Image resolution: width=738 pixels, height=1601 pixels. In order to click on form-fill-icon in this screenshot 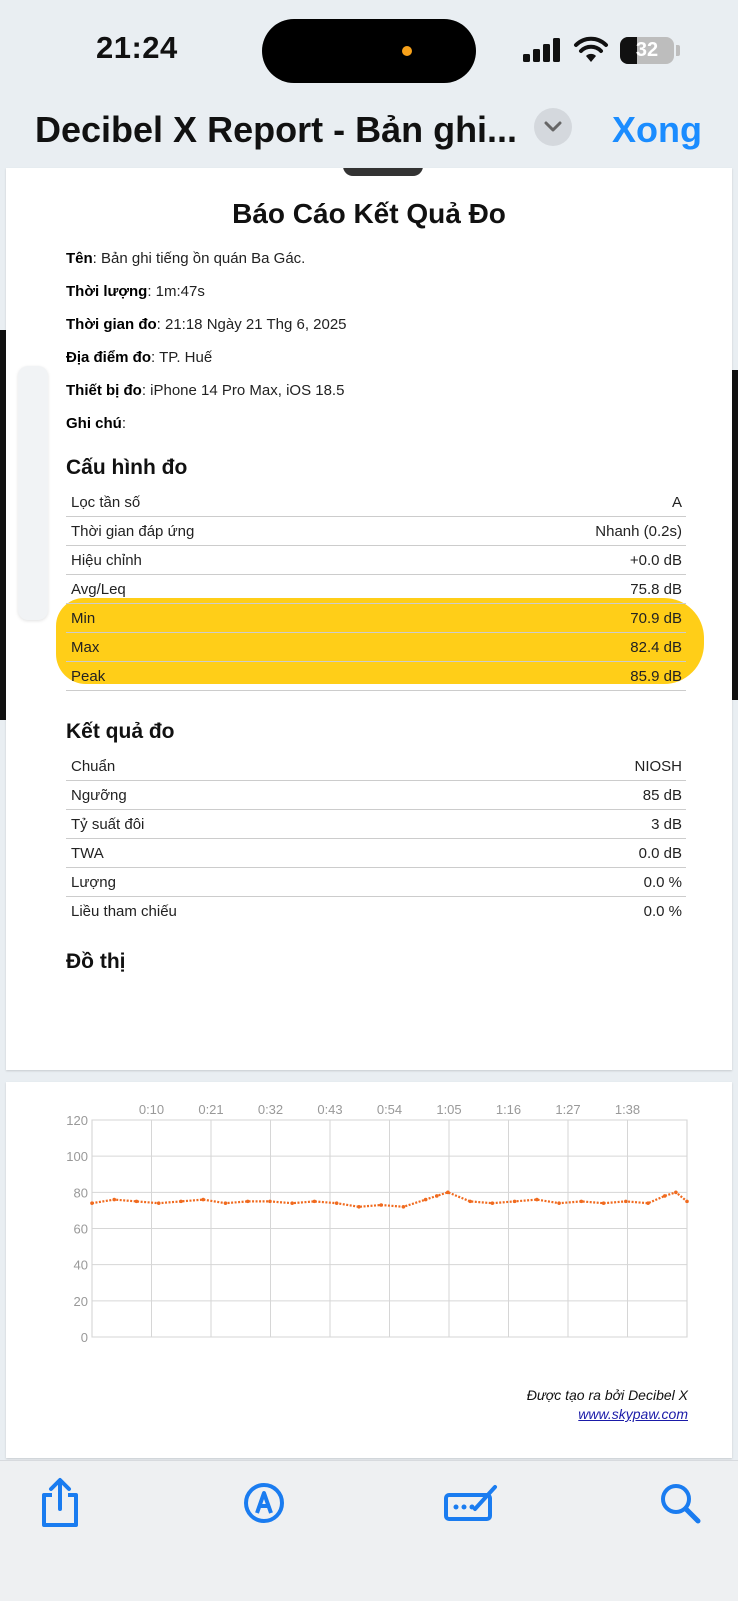, I will do `click(470, 1503)`.